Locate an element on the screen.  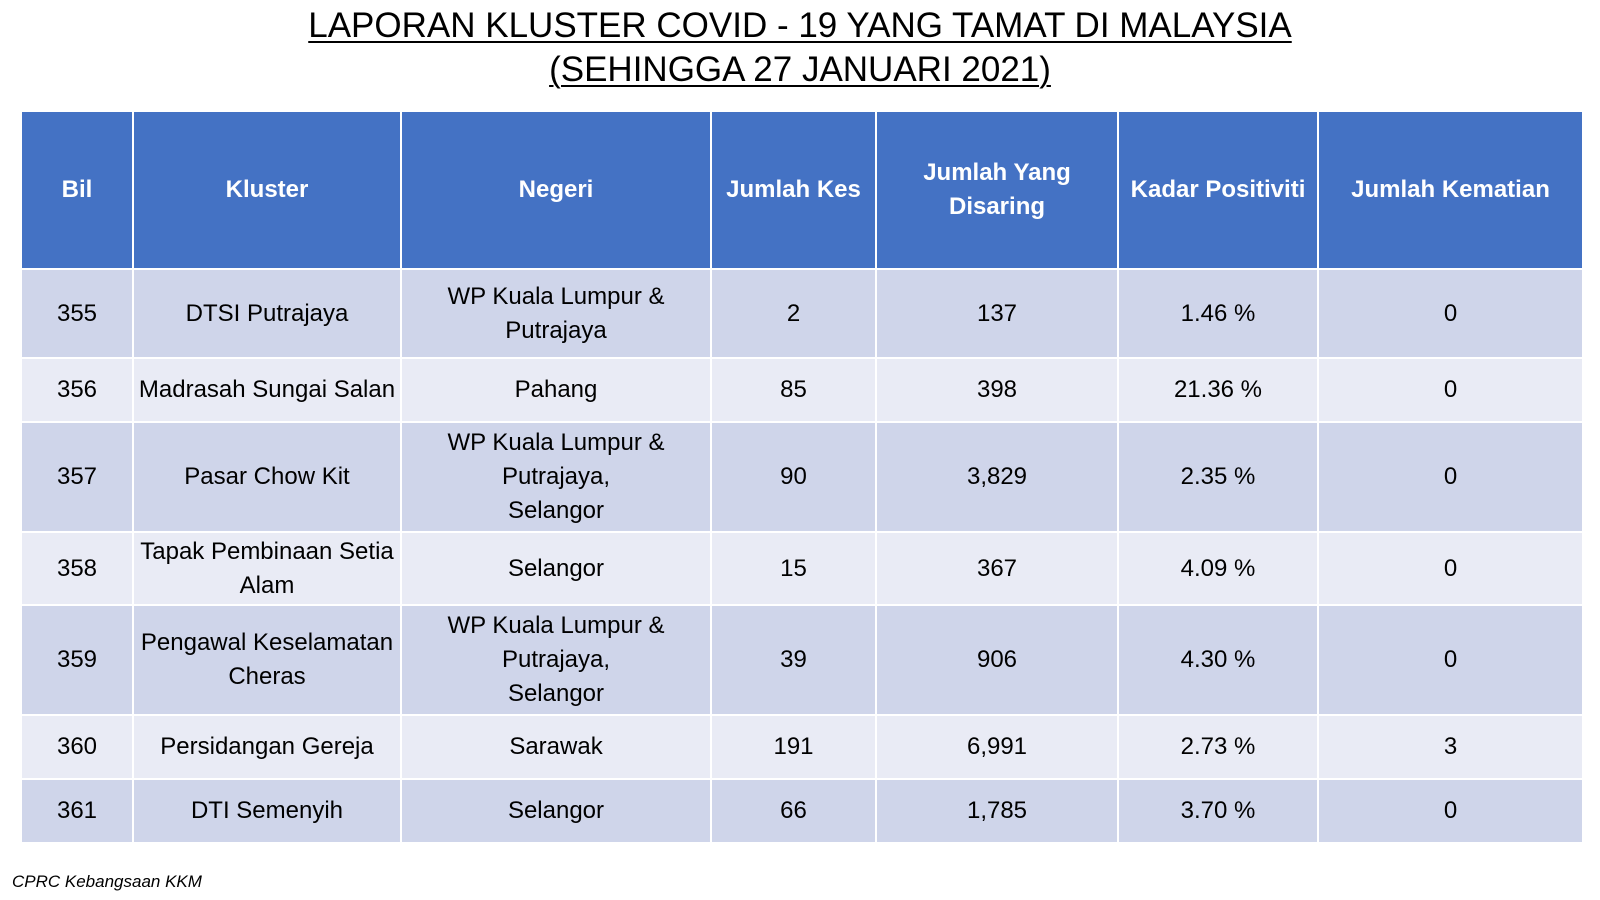
cell-negeri-line: Pahang is located at coordinates (556, 389).